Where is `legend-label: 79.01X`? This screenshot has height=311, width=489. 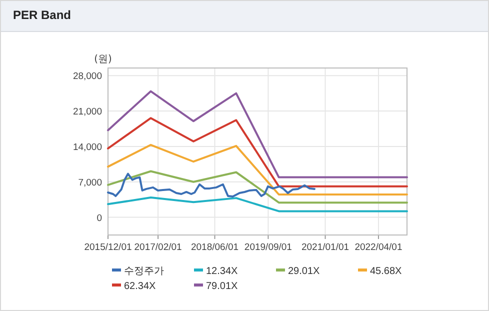
legend-label: 79.01X is located at coordinates (222, 286).